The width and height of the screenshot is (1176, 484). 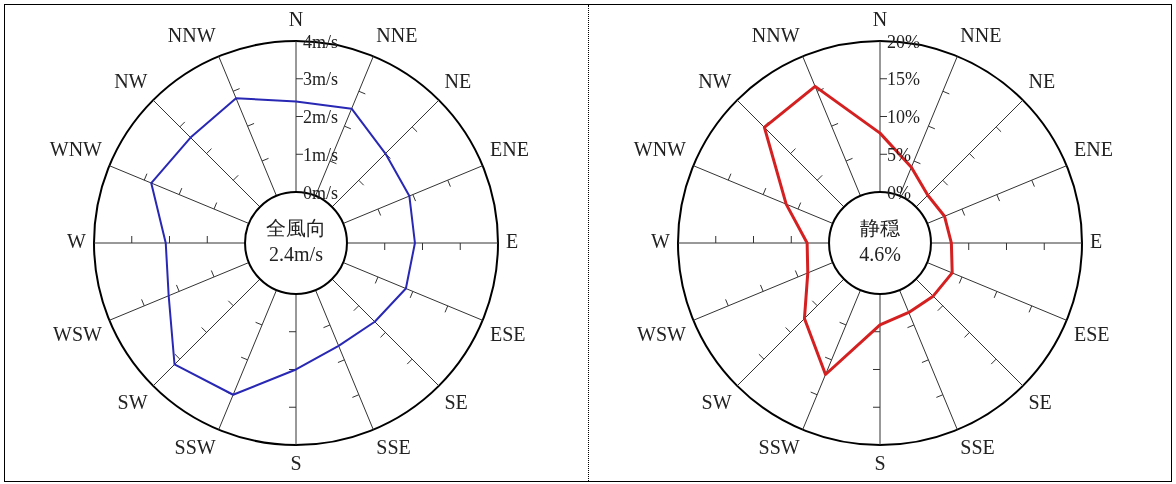 I want to click on y-tick-label: 3m/s, so click(x=321, y=79).